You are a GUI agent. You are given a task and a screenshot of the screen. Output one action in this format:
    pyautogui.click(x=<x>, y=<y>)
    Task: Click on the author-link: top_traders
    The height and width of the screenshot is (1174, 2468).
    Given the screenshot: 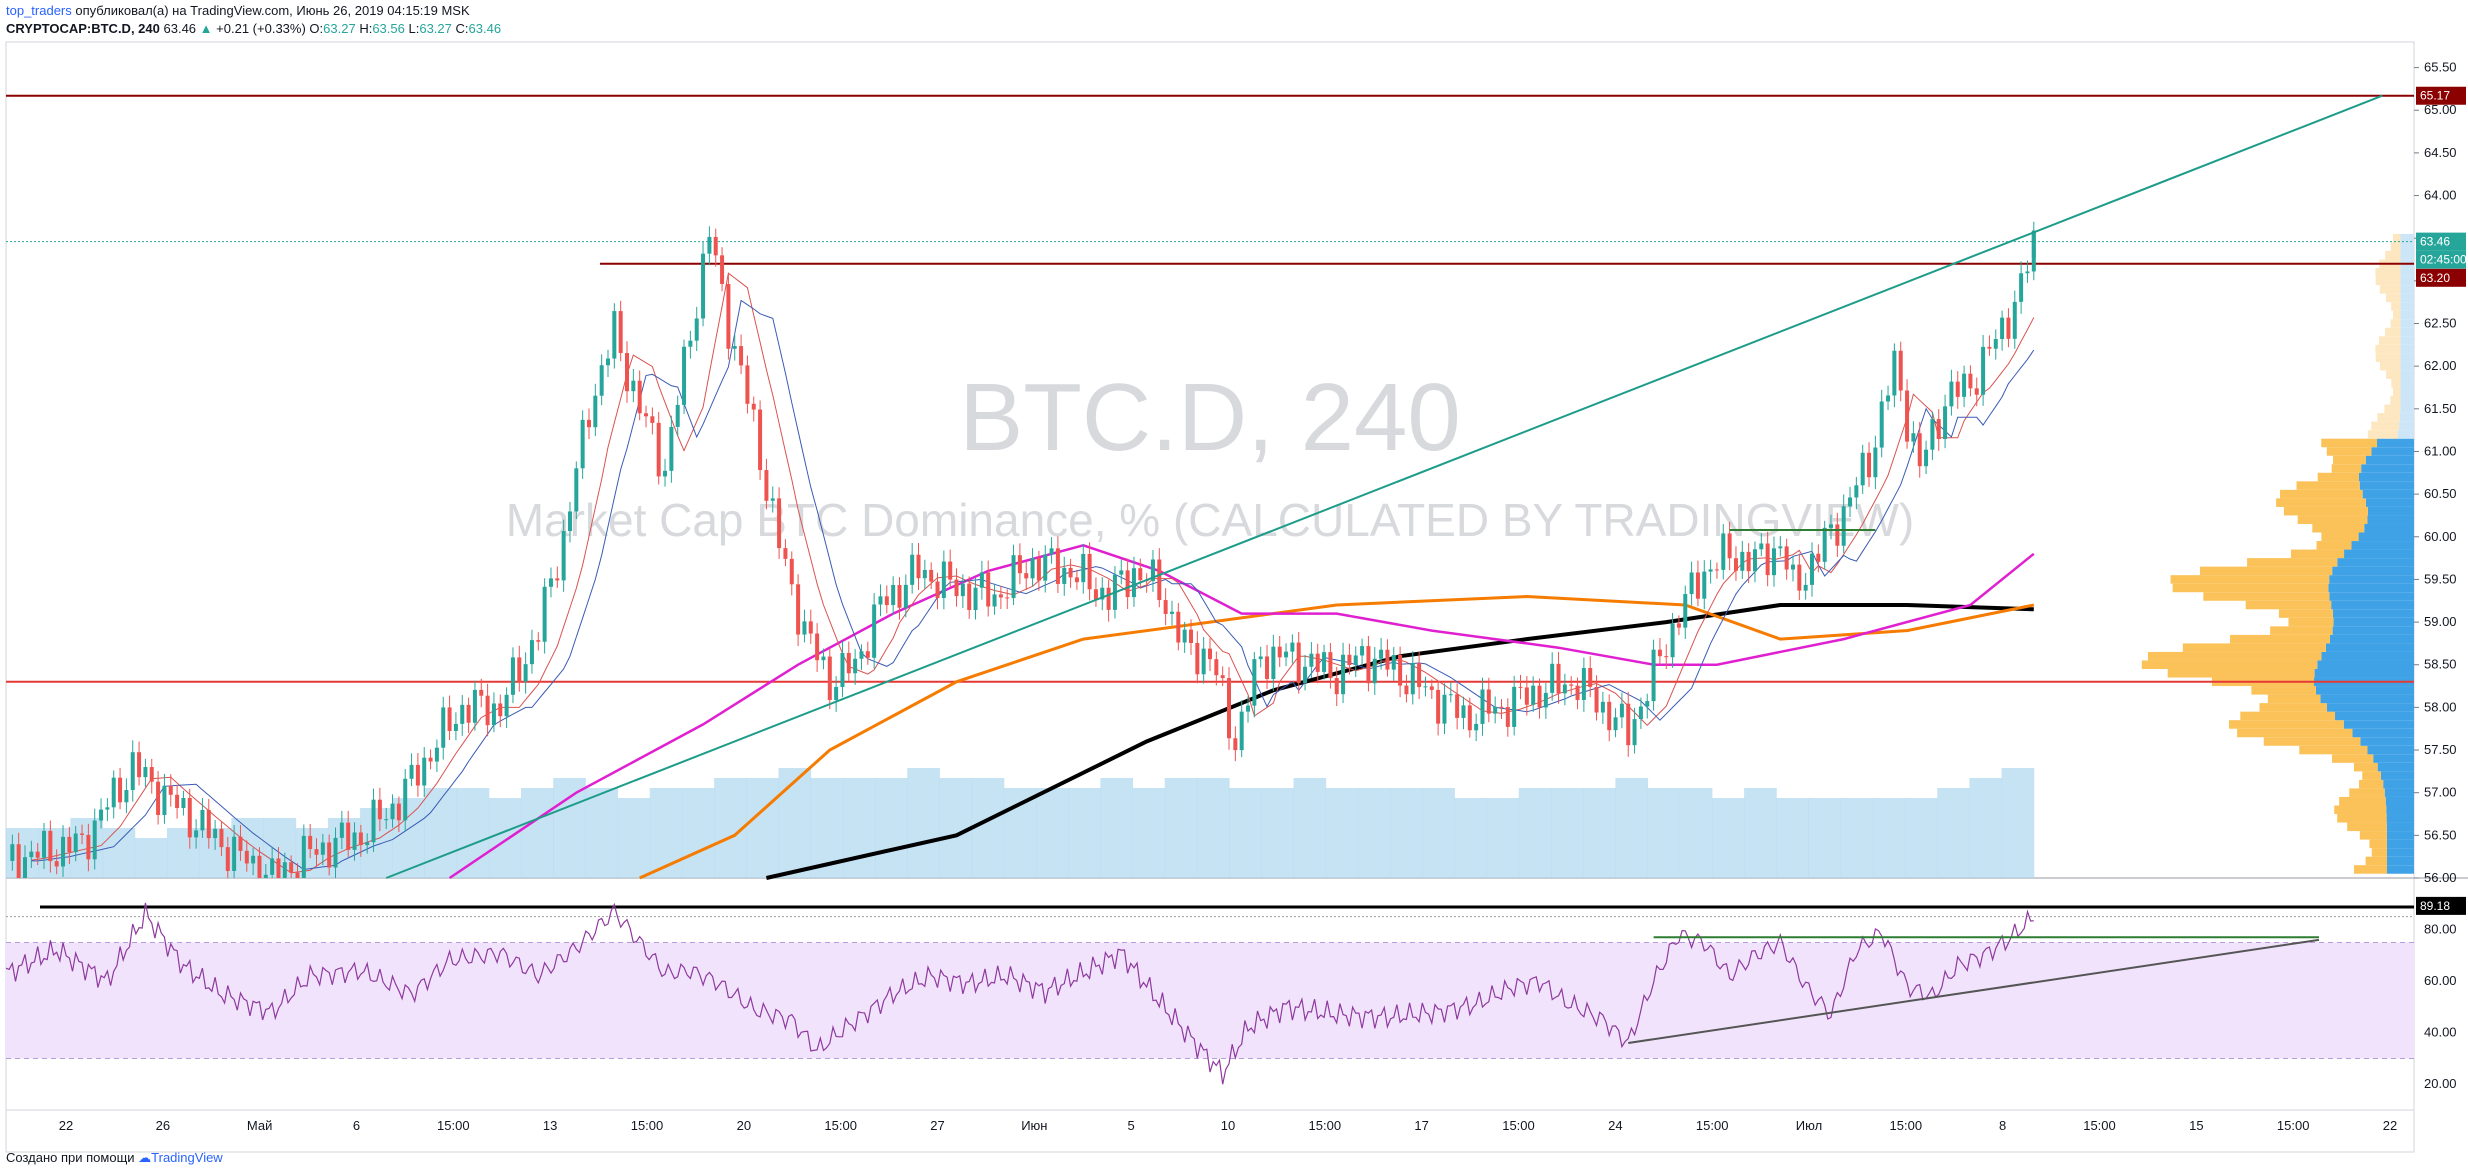 What is the action you would take?
    pyautogui.click(x=39, y=10)
    